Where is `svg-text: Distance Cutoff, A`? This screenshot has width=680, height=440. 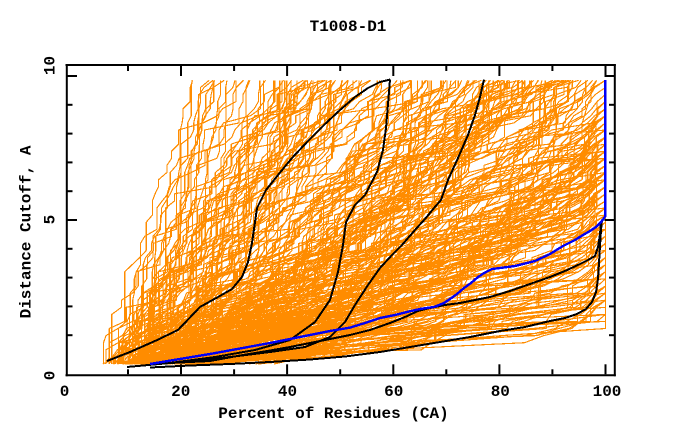 svg-text: Distance Cutoff, A is located at coordinates (27, 231).